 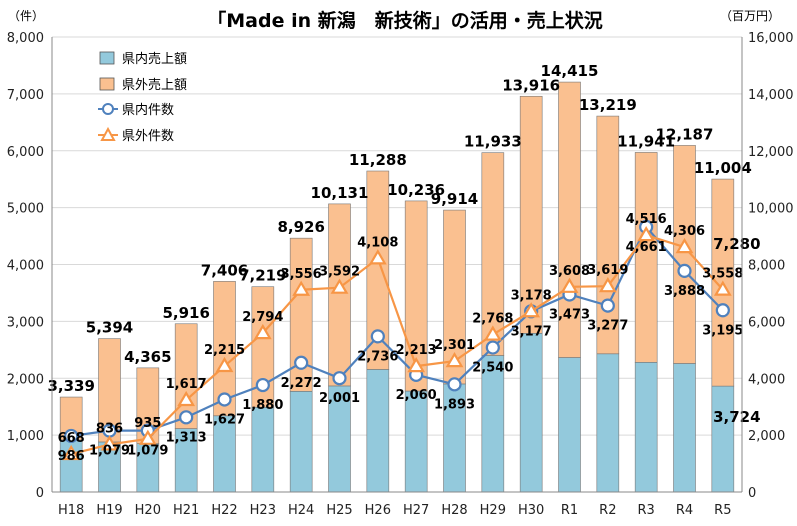 I want to click on x-axis-tick-label: H20, so click(x=148, y=510).